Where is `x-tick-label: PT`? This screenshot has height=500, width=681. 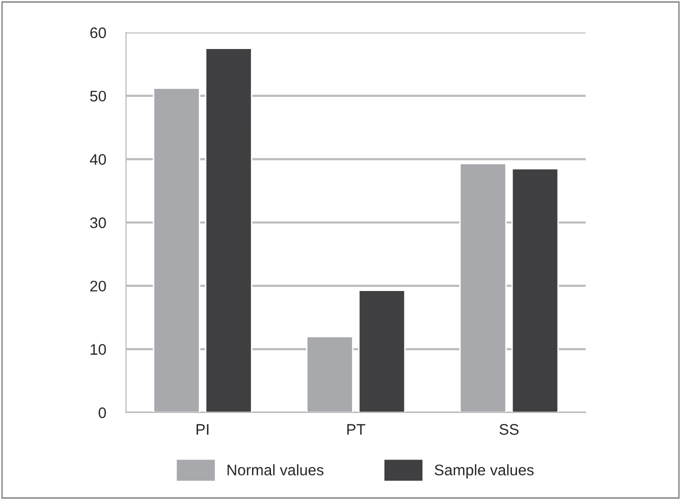
x-tick-label: PT is located at coordinates (356, 429).